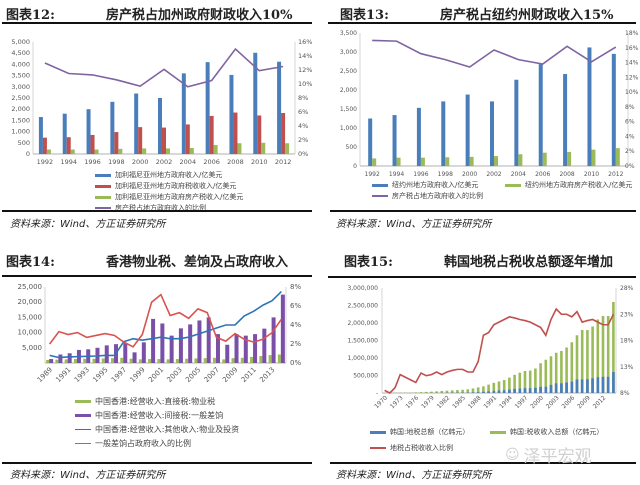  Describe the element at coordinates (157, 211) in the screenshot. I see `source-rule` at that location.